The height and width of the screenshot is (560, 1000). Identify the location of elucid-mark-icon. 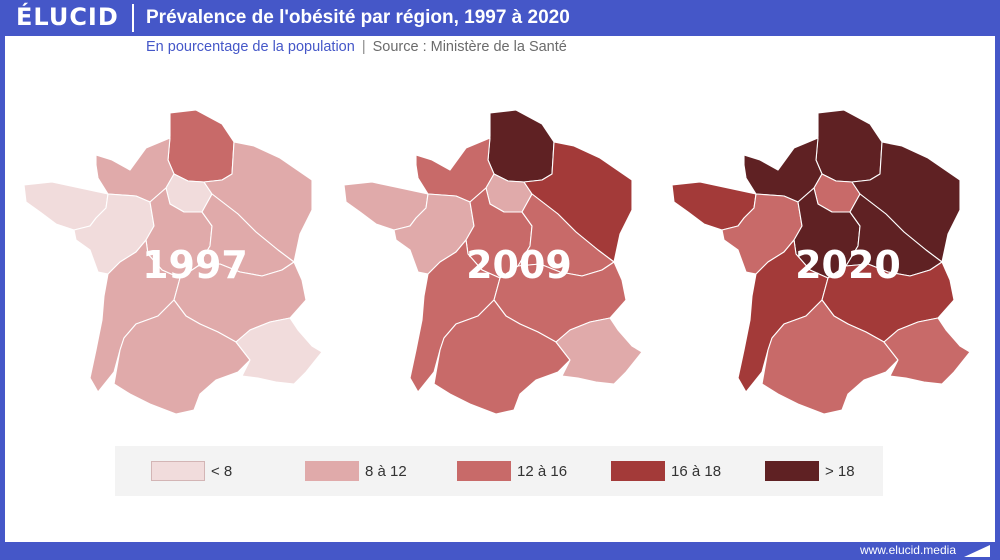
(977, 551).